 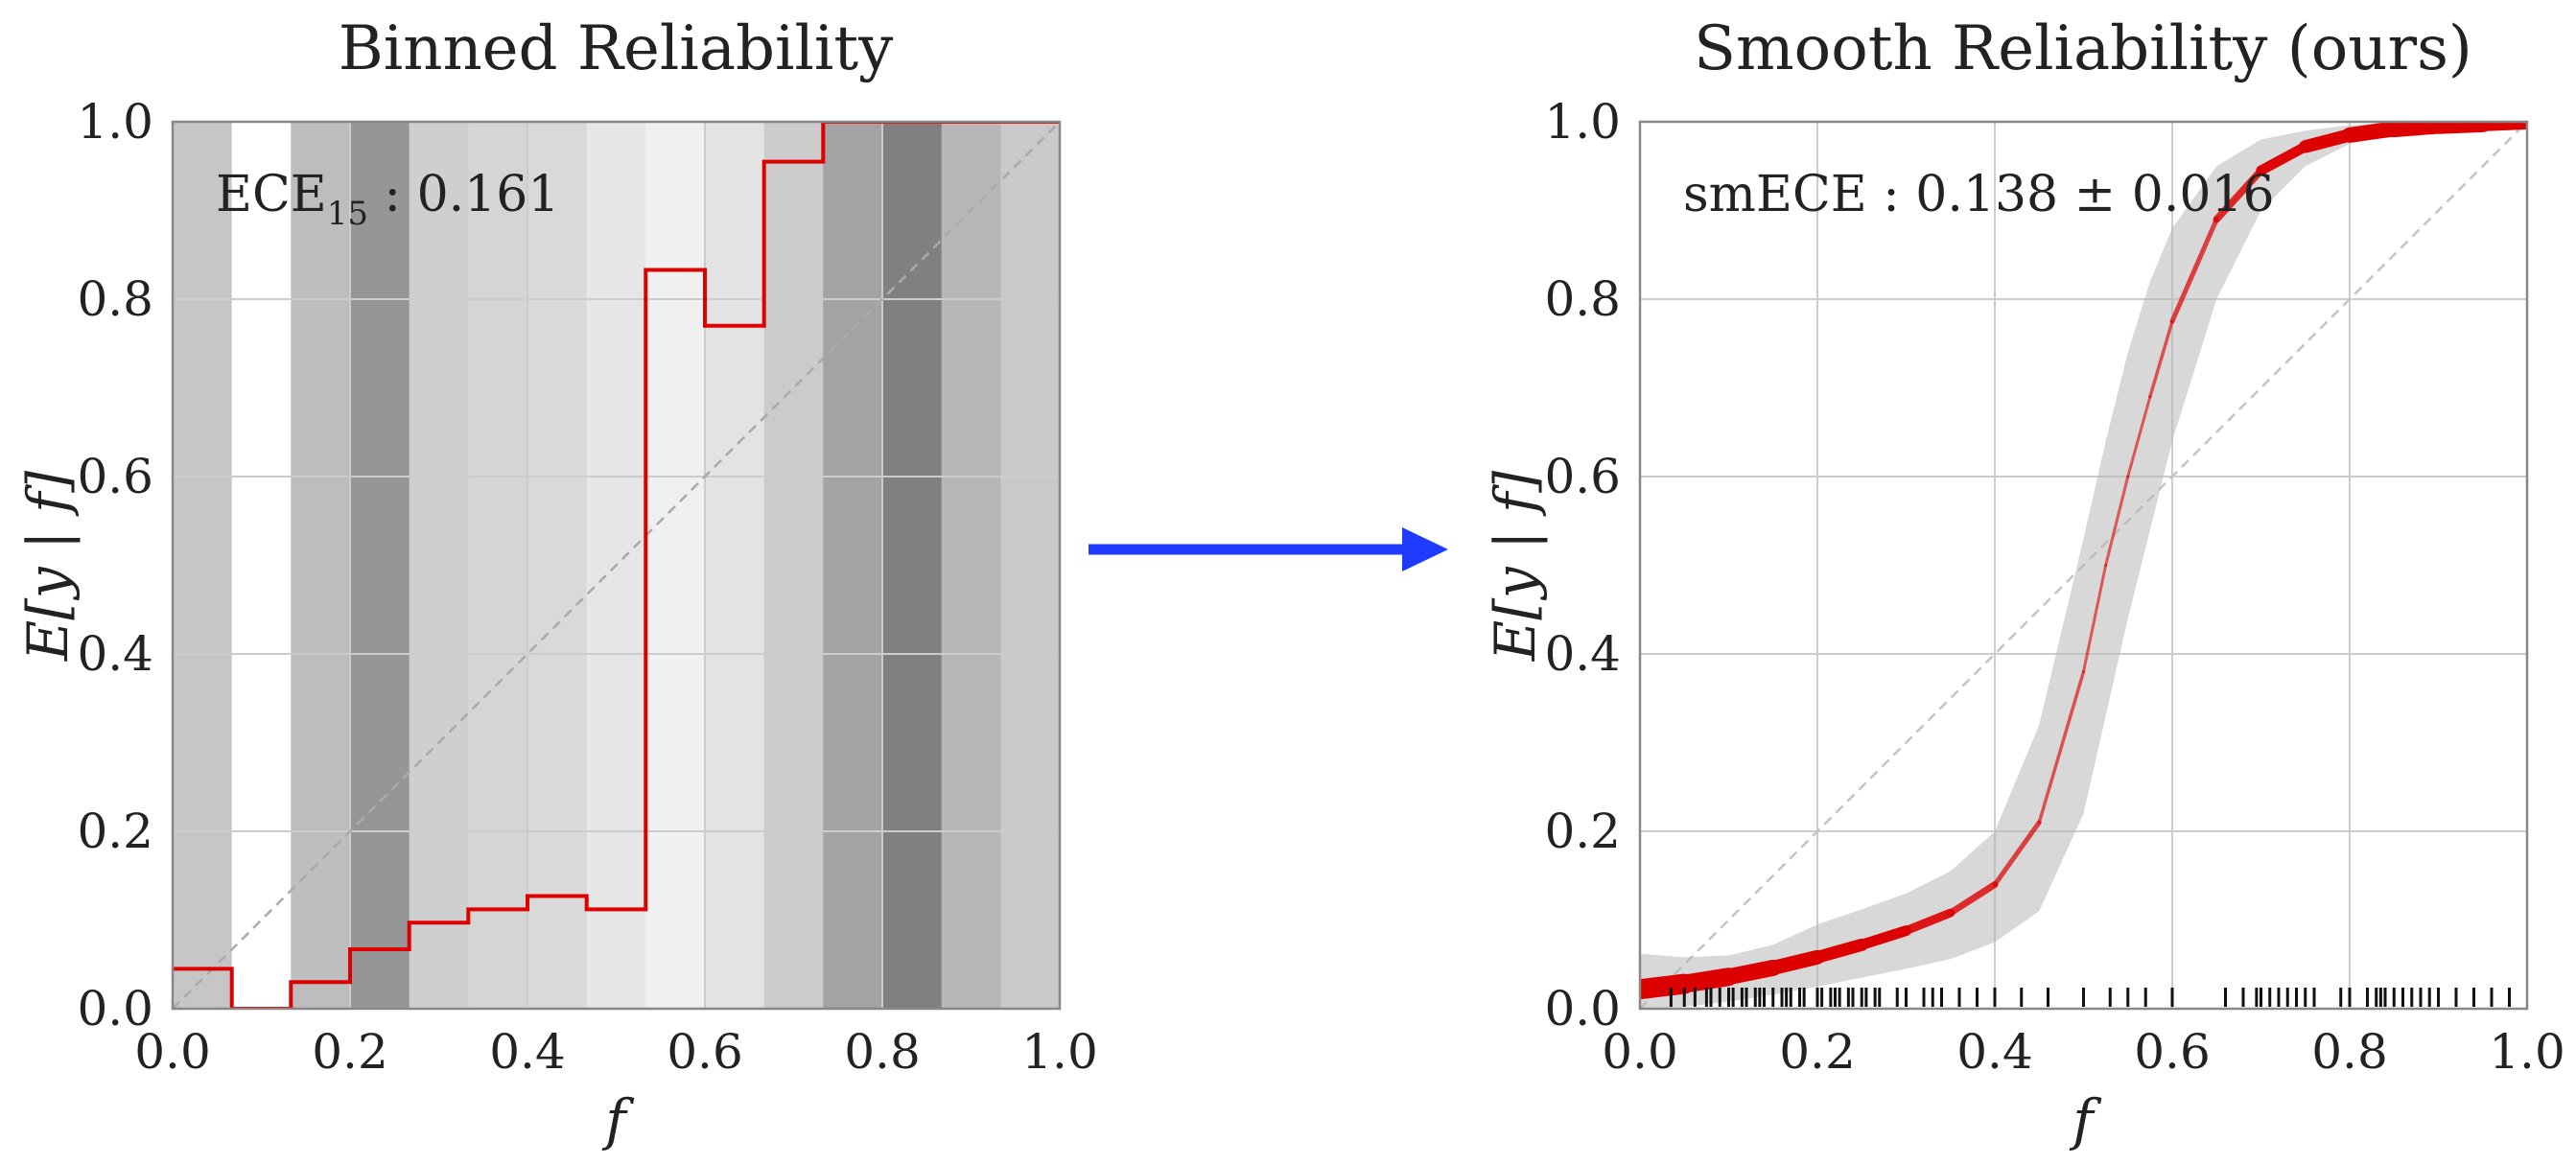 What do you see at coordinates (2085, 1120) in the screenshot?
I see `right-x-axis-label: f` at bounding box center [2085, 1120].